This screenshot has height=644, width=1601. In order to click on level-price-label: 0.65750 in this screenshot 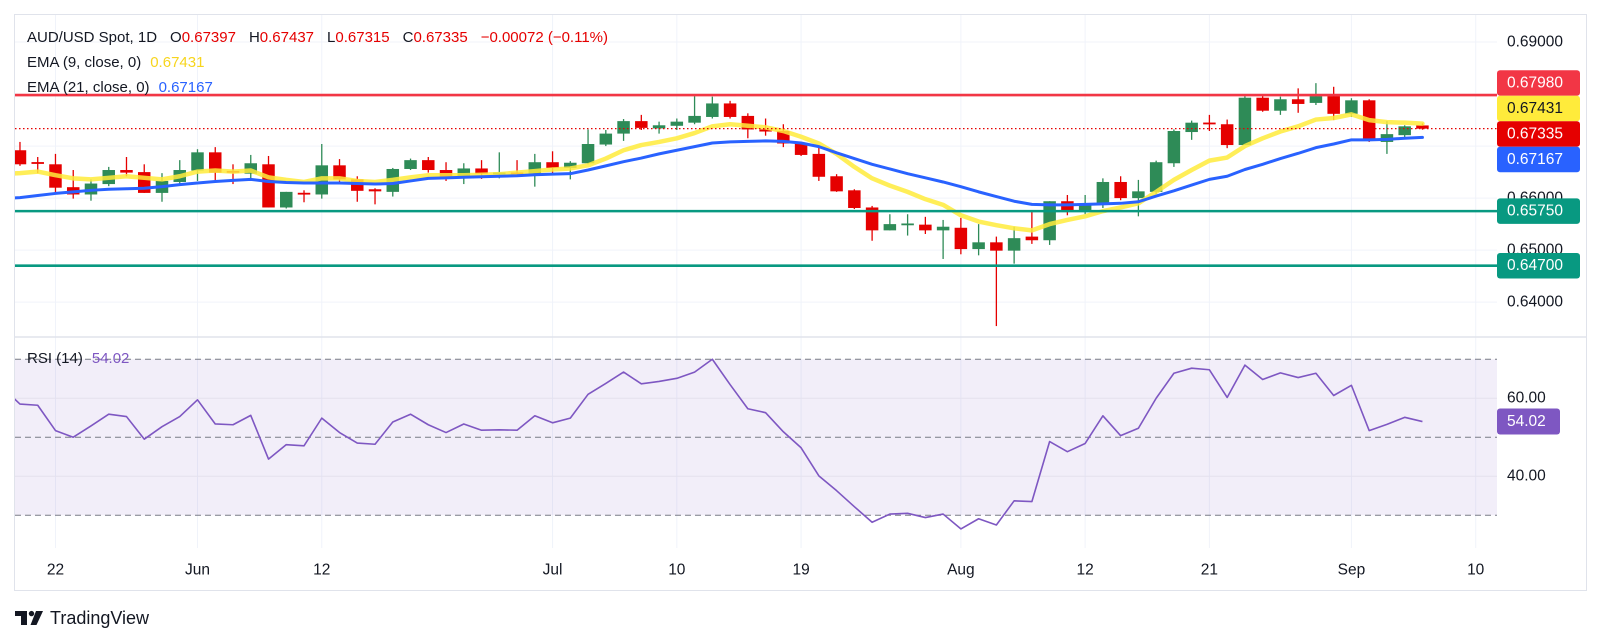, I will do `click(1538, 211)`.